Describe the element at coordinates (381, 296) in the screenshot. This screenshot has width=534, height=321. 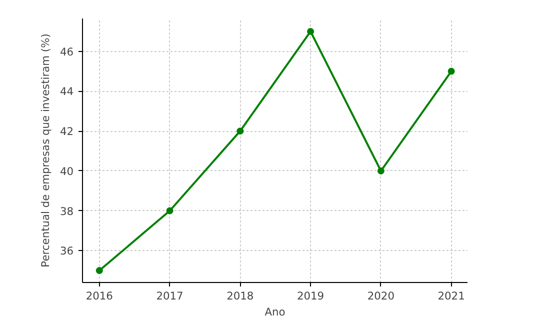
I see `x-tick-label: 2020` at that location.